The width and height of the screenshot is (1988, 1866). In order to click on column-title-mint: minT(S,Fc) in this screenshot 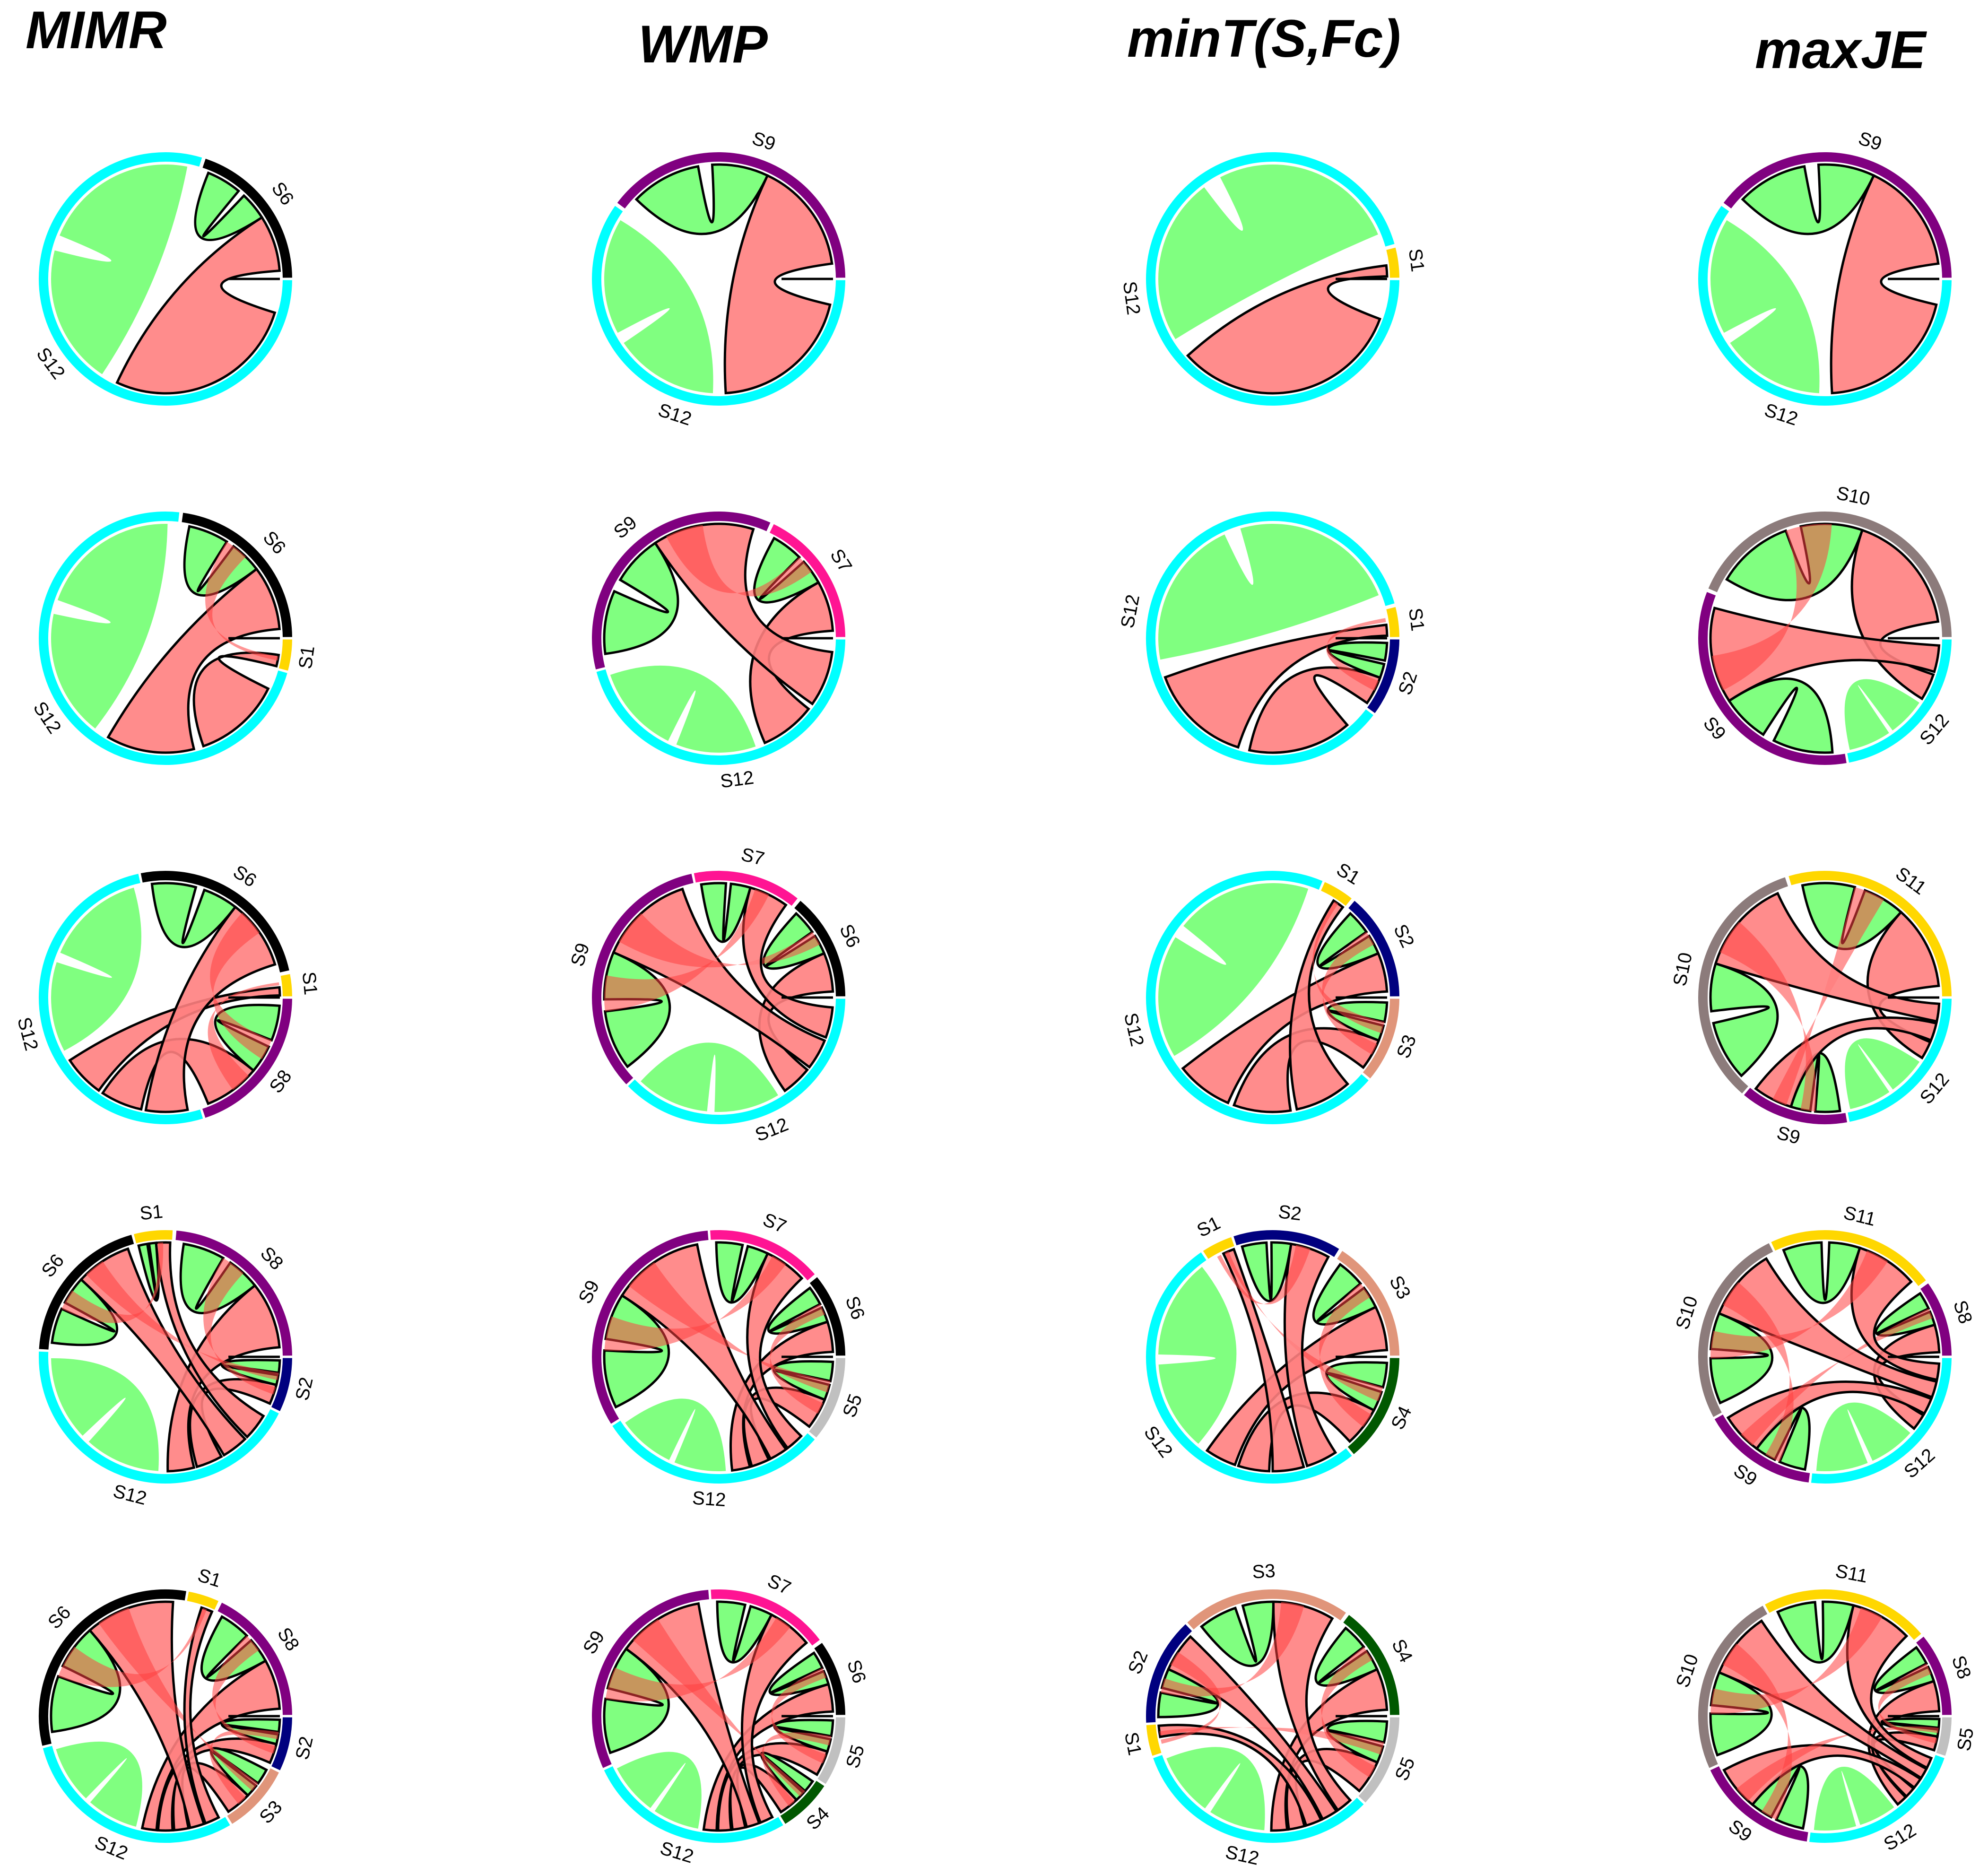, I will do `click(1264, 38)`.